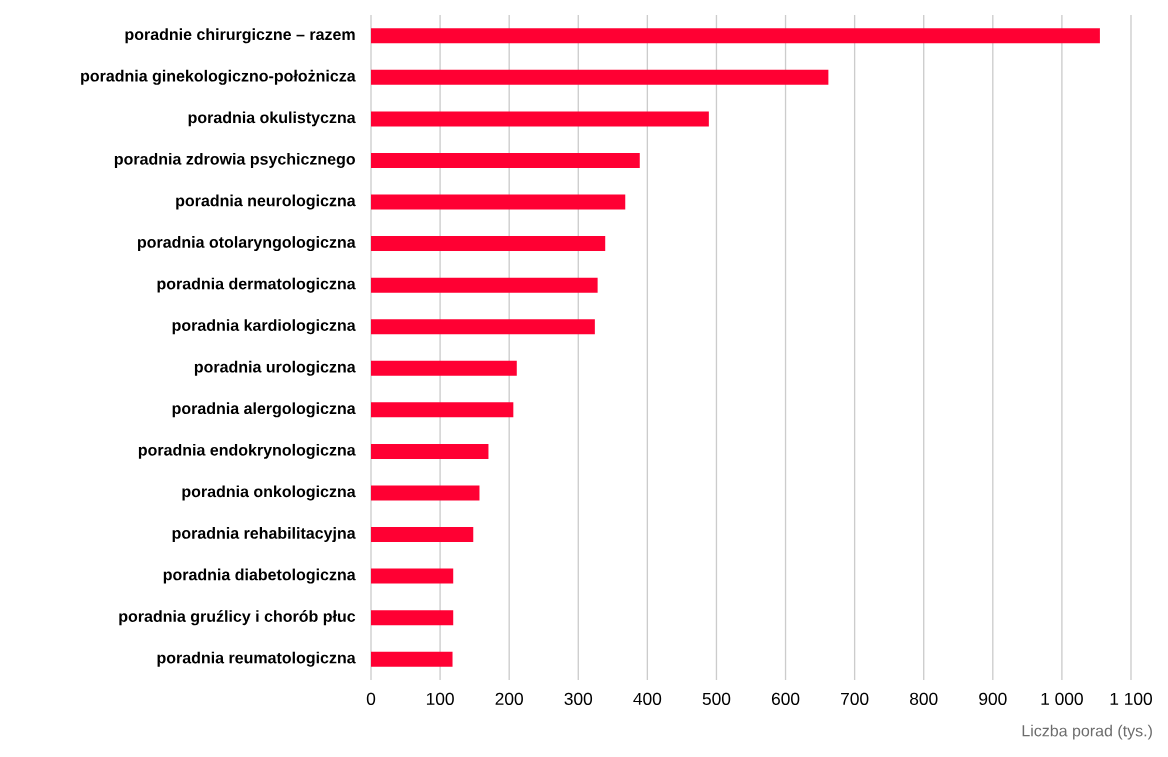 The width and height of the screenshot is (1168, 757). Describe the element at coordinates (264, 327) in the screenshot. I see `y-tick-label: poradnia kardiologiczna` at that location.